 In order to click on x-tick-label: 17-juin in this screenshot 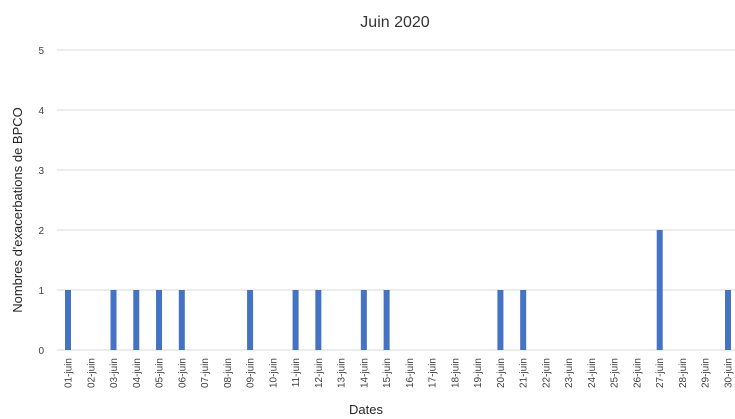, I will do `click(433, 373)`.